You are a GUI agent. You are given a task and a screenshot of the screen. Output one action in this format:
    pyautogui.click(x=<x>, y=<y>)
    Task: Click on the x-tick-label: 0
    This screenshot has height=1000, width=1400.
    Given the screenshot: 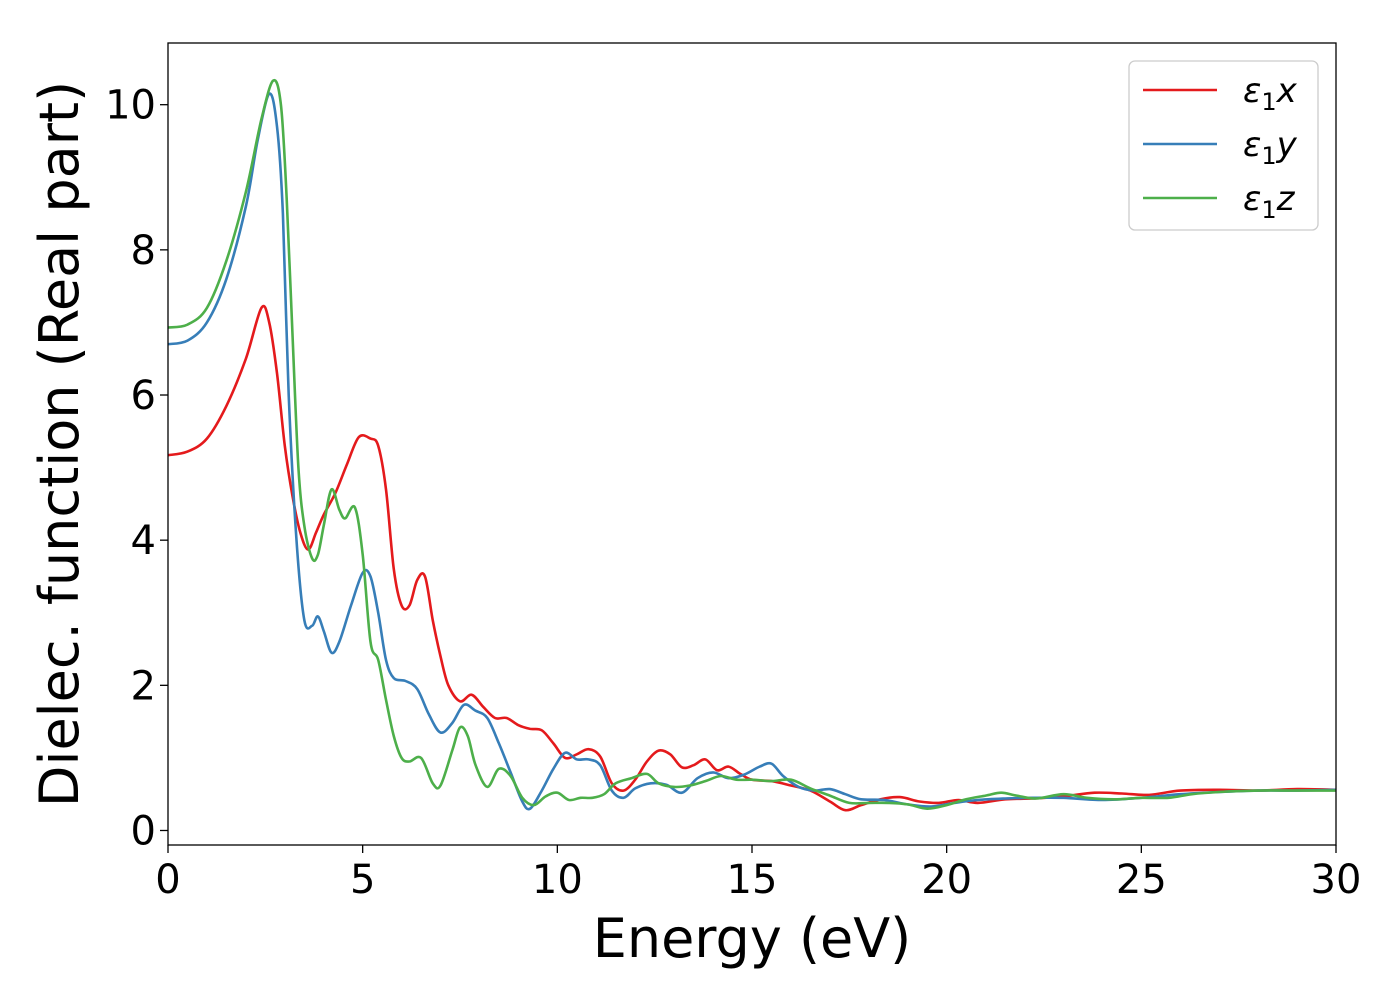 What is the action you would take?
    pyautogui.click(x=167, y=880)
    